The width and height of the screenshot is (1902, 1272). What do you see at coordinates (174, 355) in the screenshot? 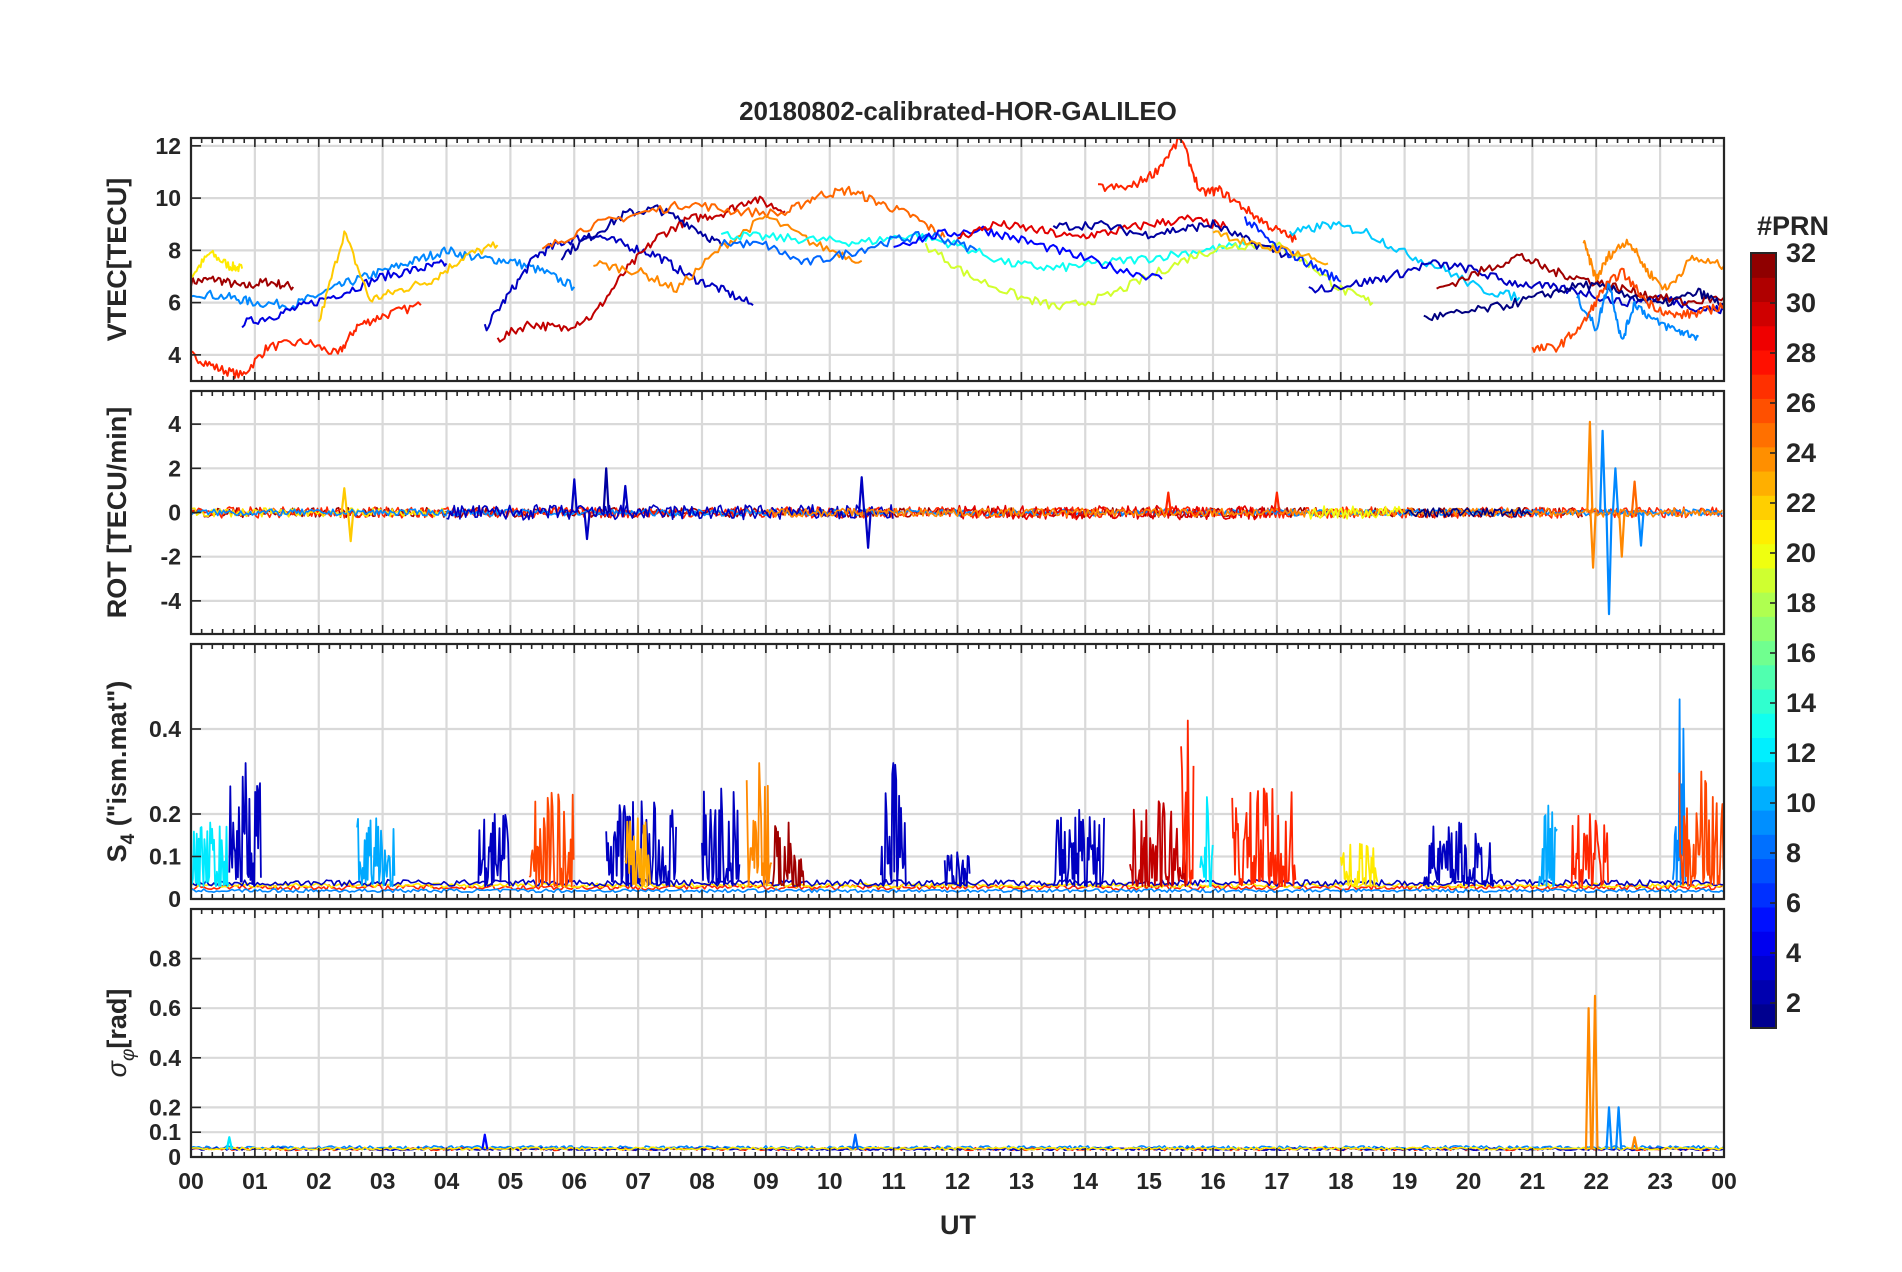
I see `vtec-y-tick-label: 4` at bounding box center [174, 355].